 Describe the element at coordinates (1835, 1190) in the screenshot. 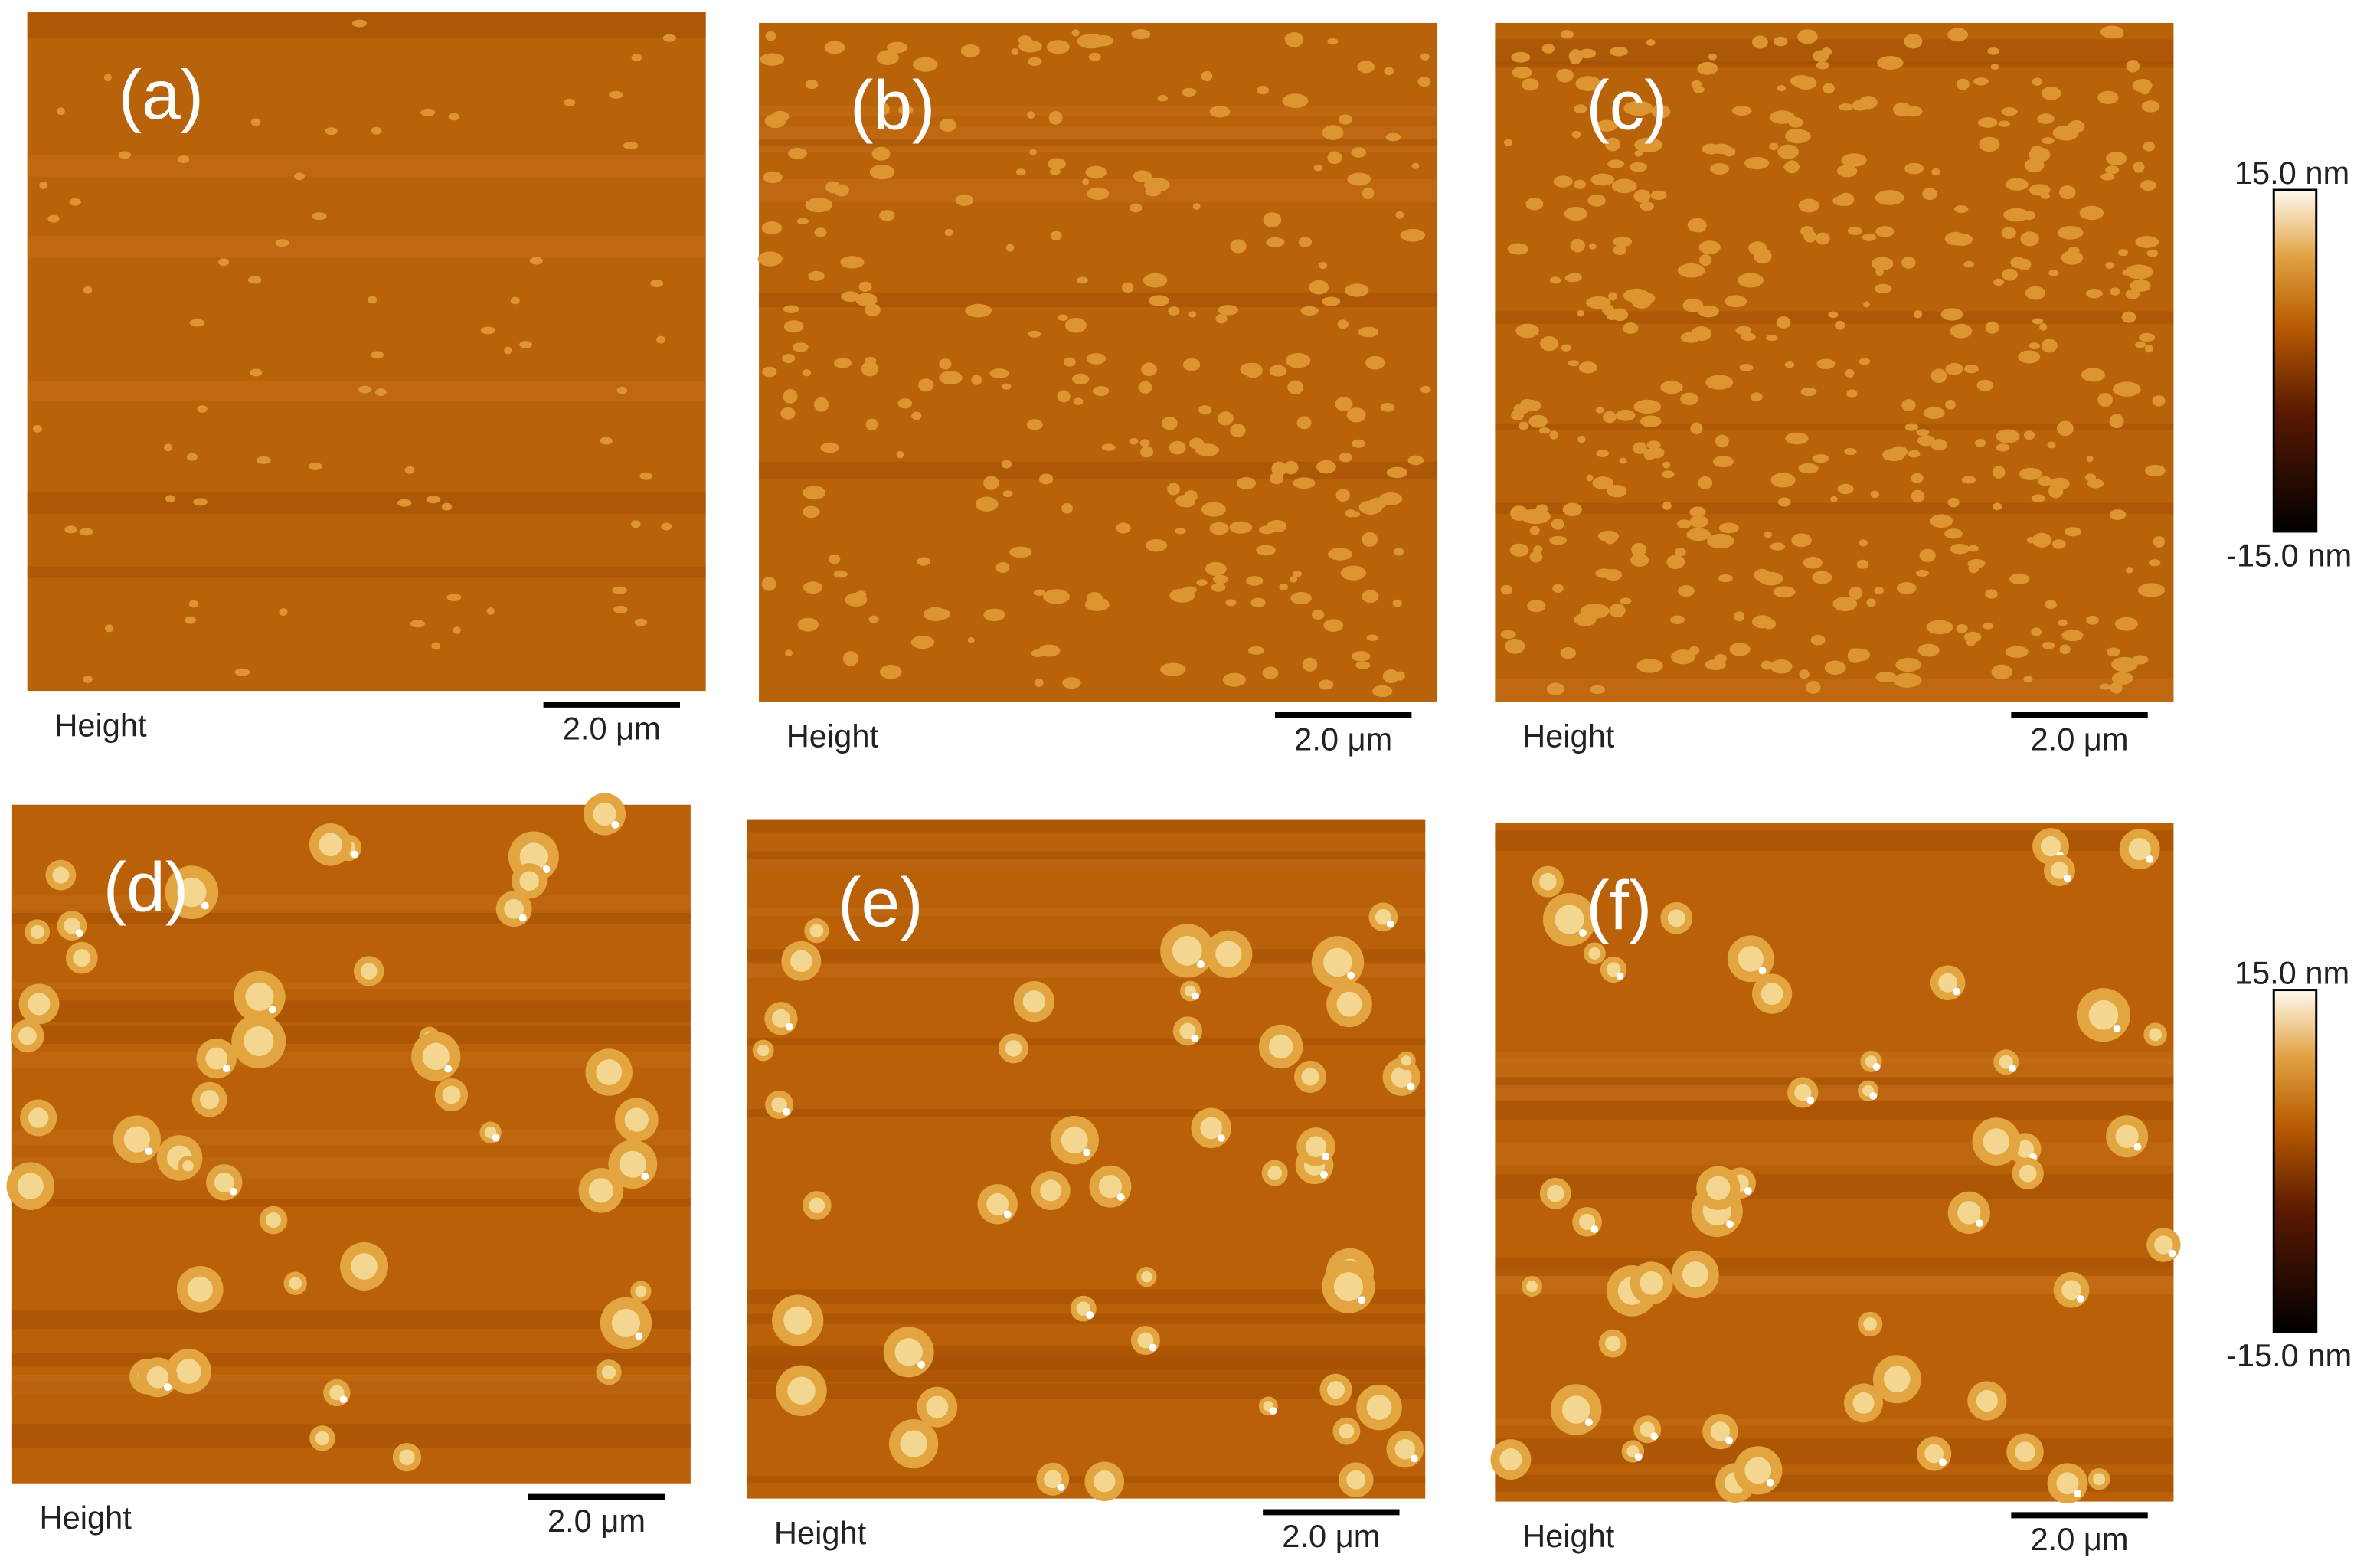

I see `afm-panel: (f) Height 2.0 μm` at that location.